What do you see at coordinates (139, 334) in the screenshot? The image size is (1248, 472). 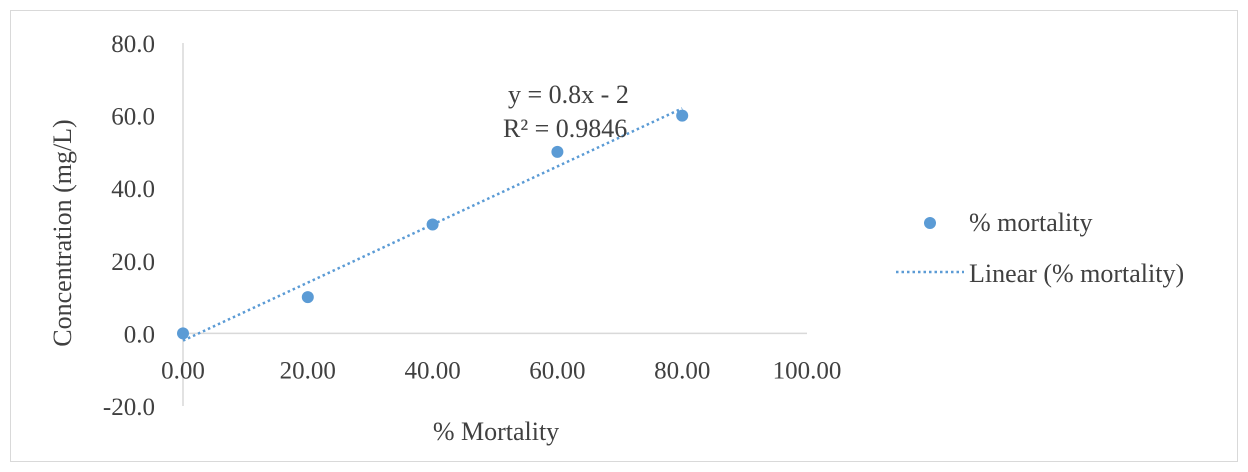 I see `y-tick-label: 0.0` at bounding box center [139, 334].